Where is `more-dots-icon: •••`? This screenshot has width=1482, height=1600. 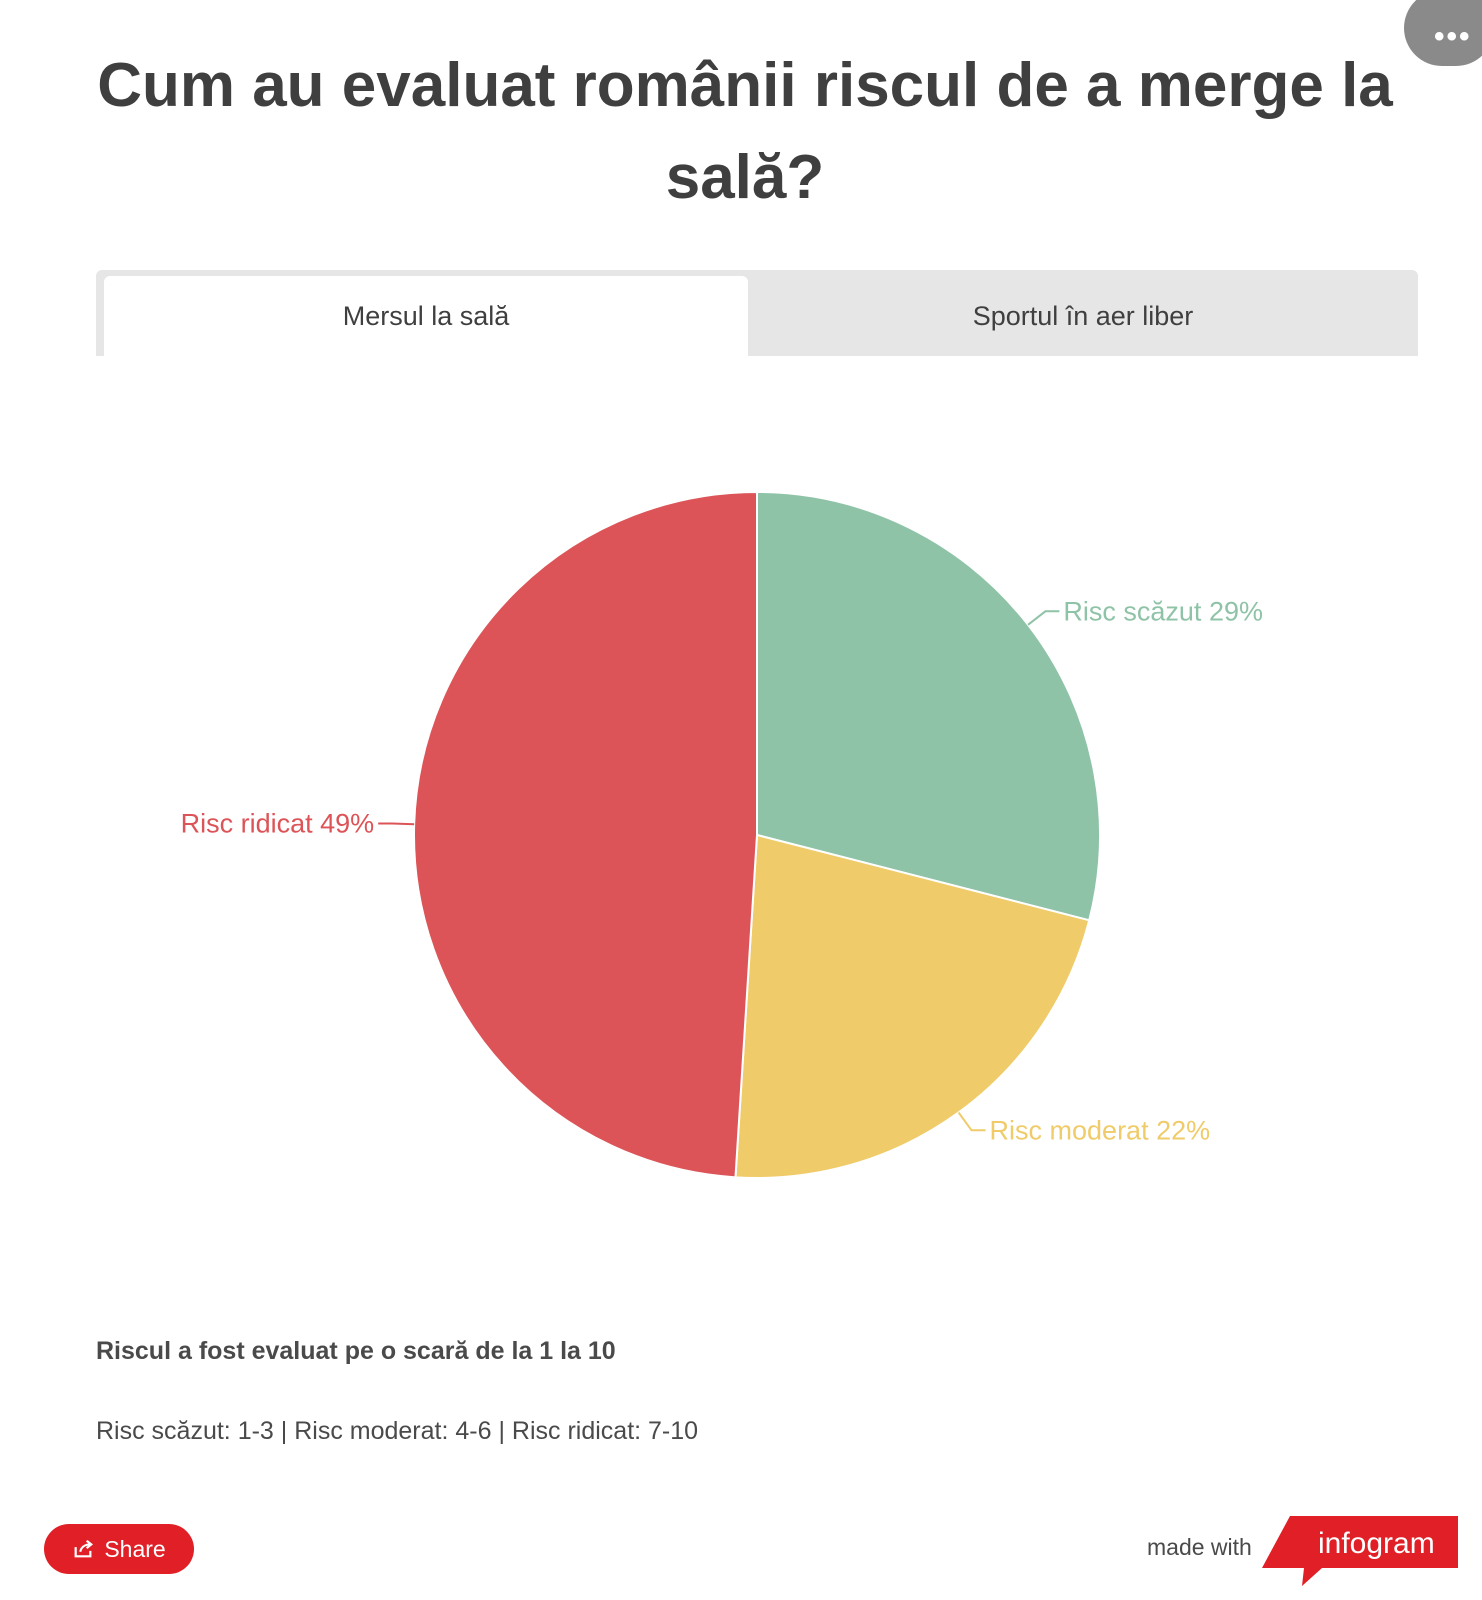
more-dots-icon: ••• is located at coordinates (1453, 36).